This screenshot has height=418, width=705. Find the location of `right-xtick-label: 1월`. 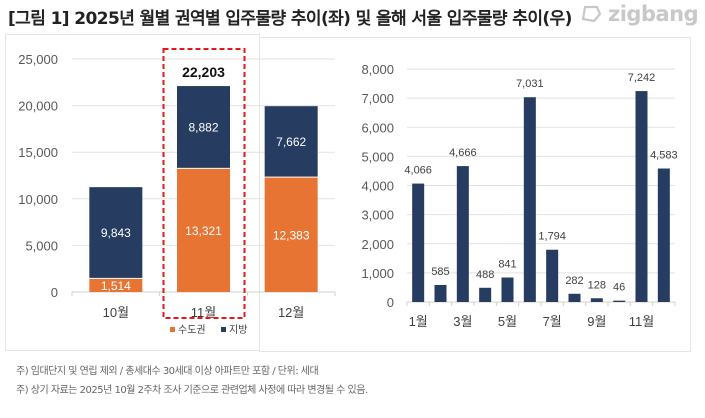

right-xtick-label: 1월 is located at coordinates (418, 321).